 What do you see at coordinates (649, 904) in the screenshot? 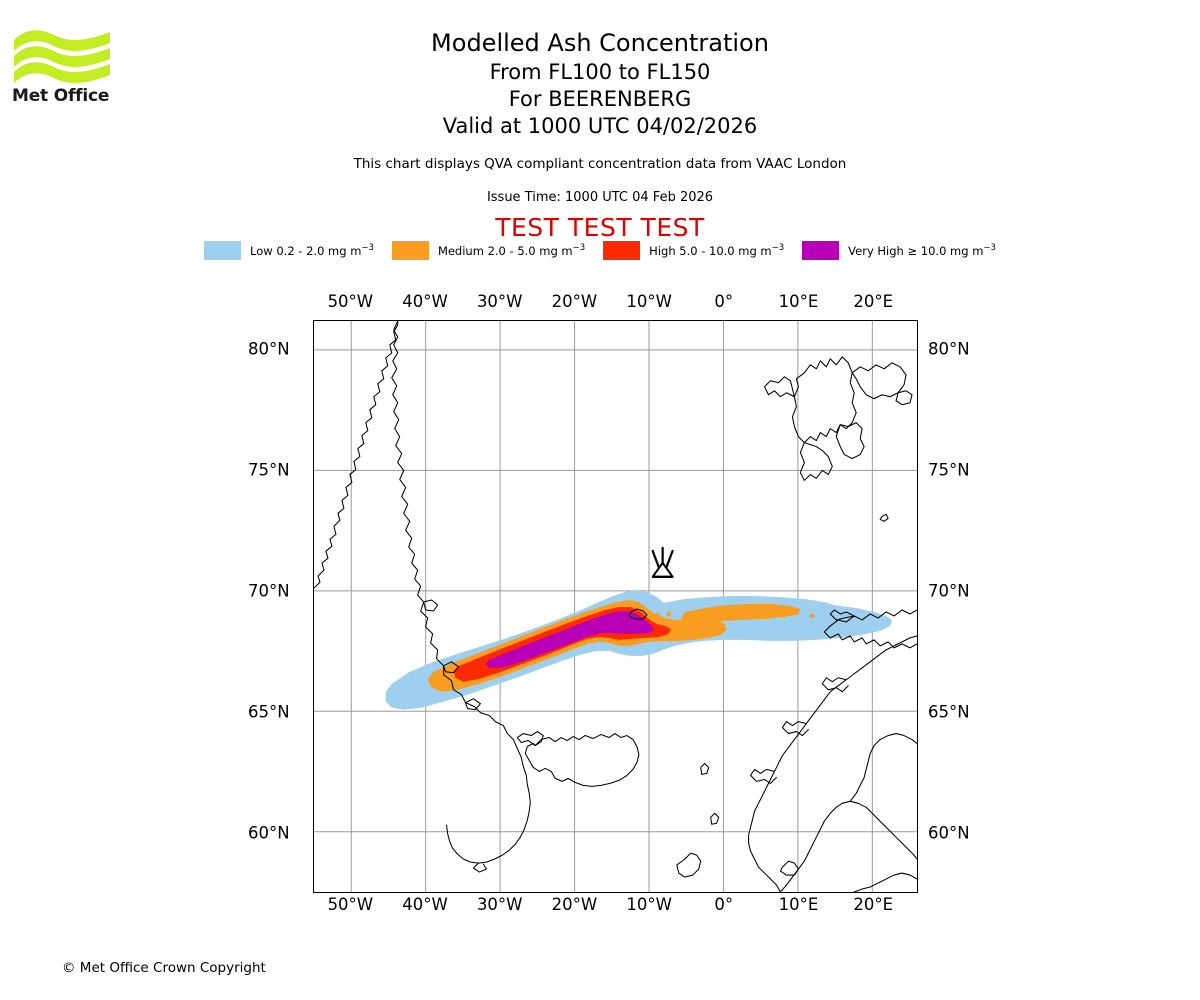
I see `lon-tick-bottom: 10°W` at bounding box center [649, 904].